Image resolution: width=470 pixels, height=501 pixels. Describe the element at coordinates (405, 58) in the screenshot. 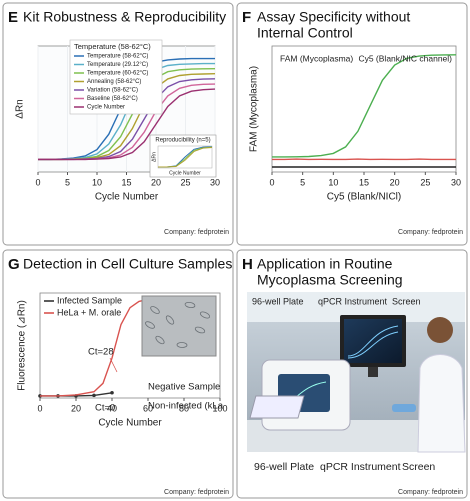

I see `legend-label: Cy5 (Blank/NIC channel)` at that location.